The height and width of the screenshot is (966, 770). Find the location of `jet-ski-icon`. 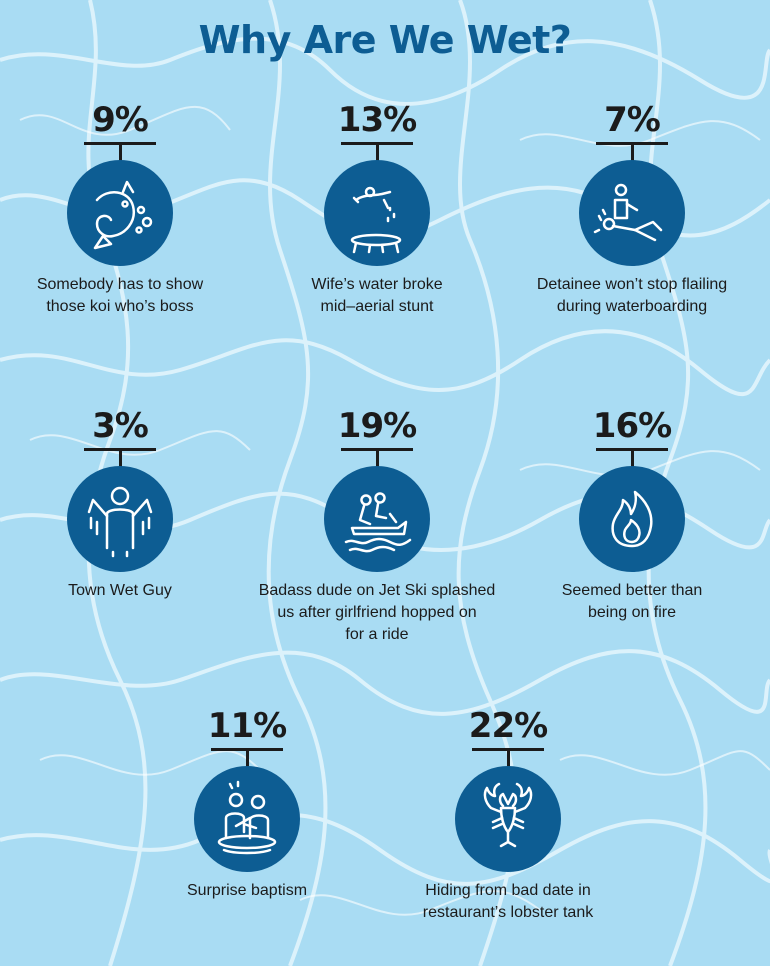

jet-ski-icon is located at coordinates (378, 522).